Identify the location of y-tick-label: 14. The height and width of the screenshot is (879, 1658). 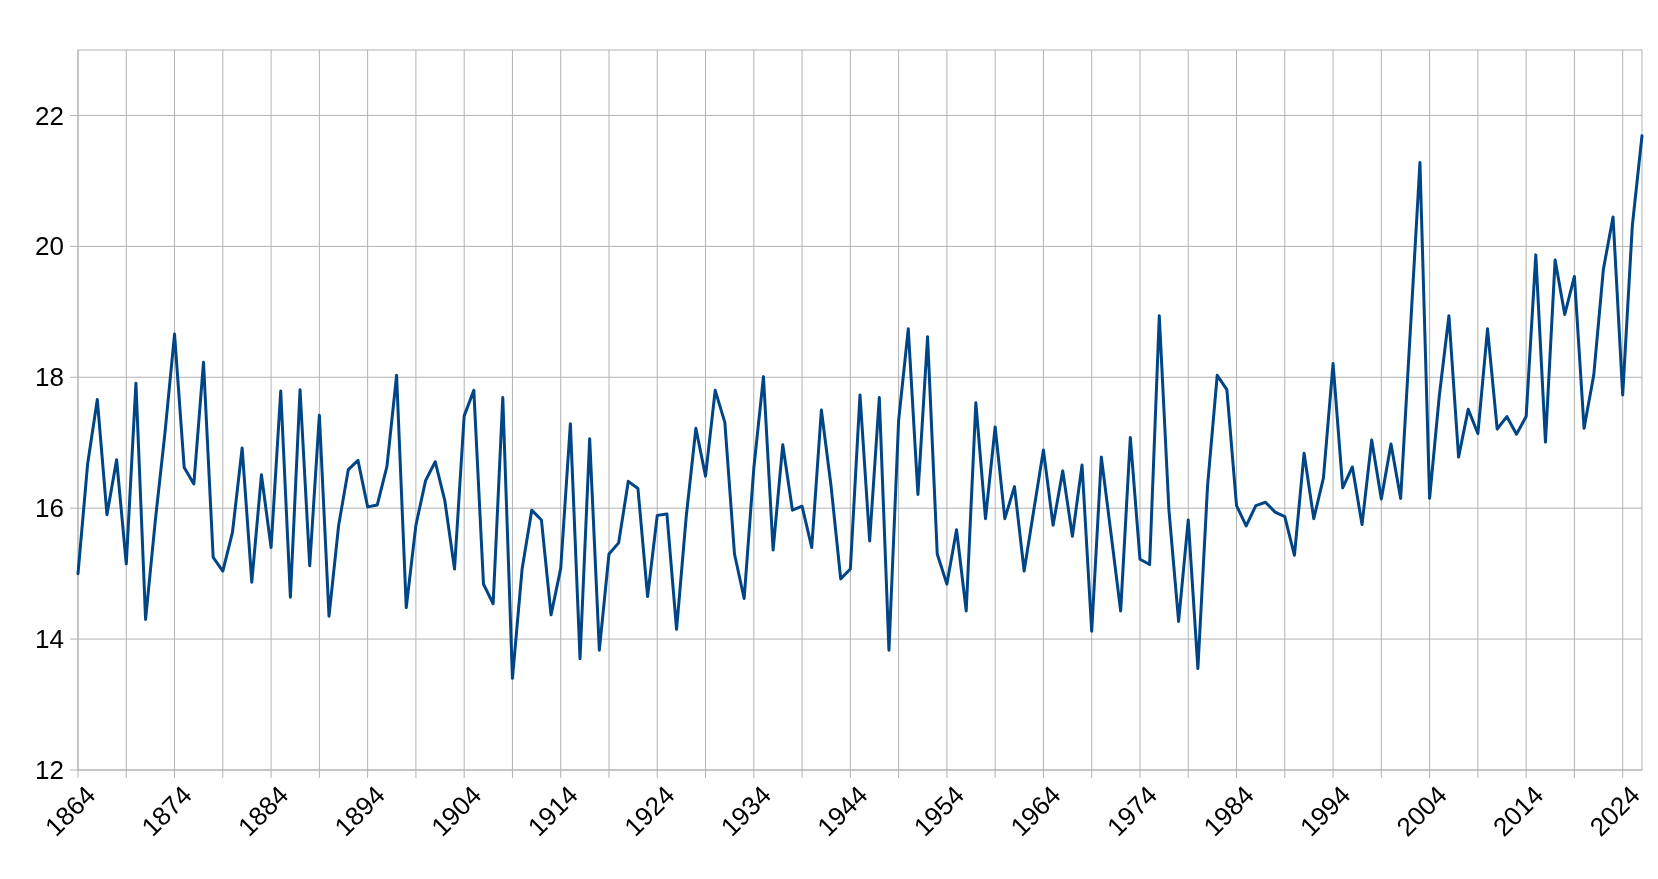
(49, 639).